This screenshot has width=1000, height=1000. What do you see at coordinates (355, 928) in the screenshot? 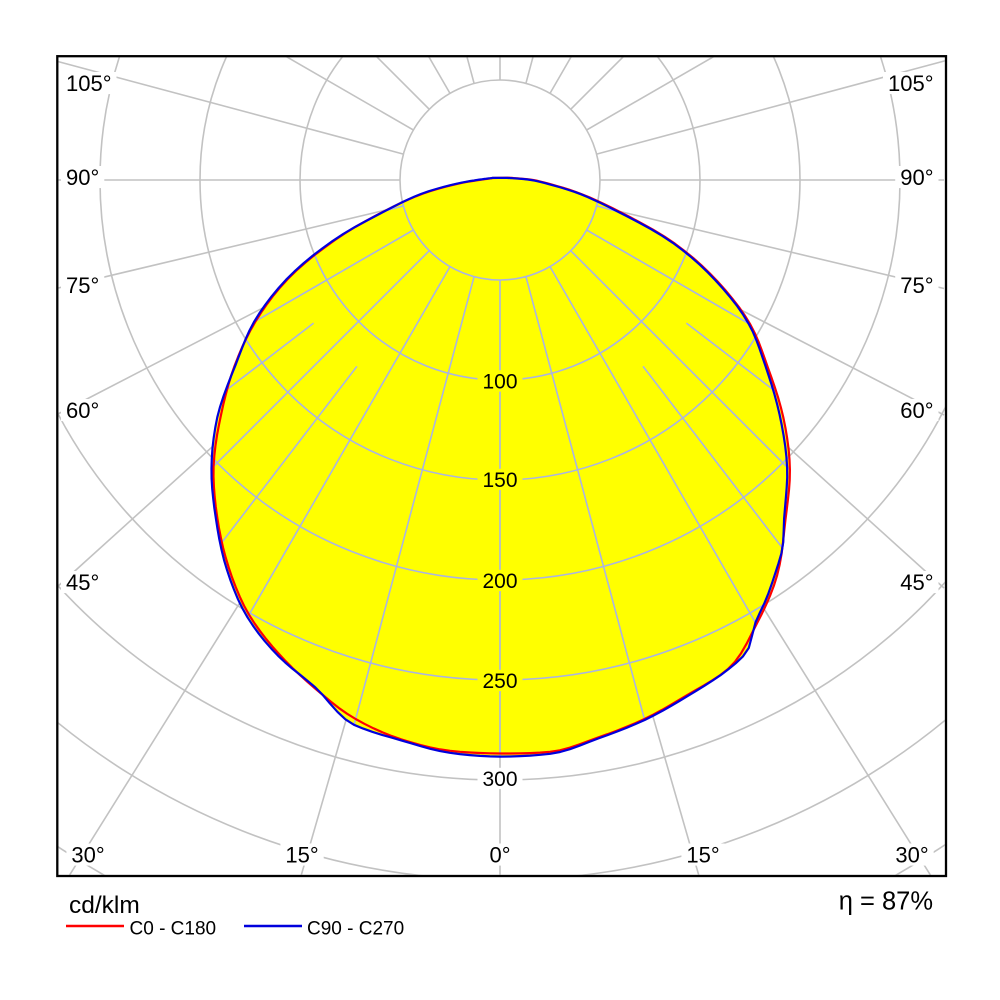
I see `svg-text: C90 - C270` at bounding box center [355, 928].